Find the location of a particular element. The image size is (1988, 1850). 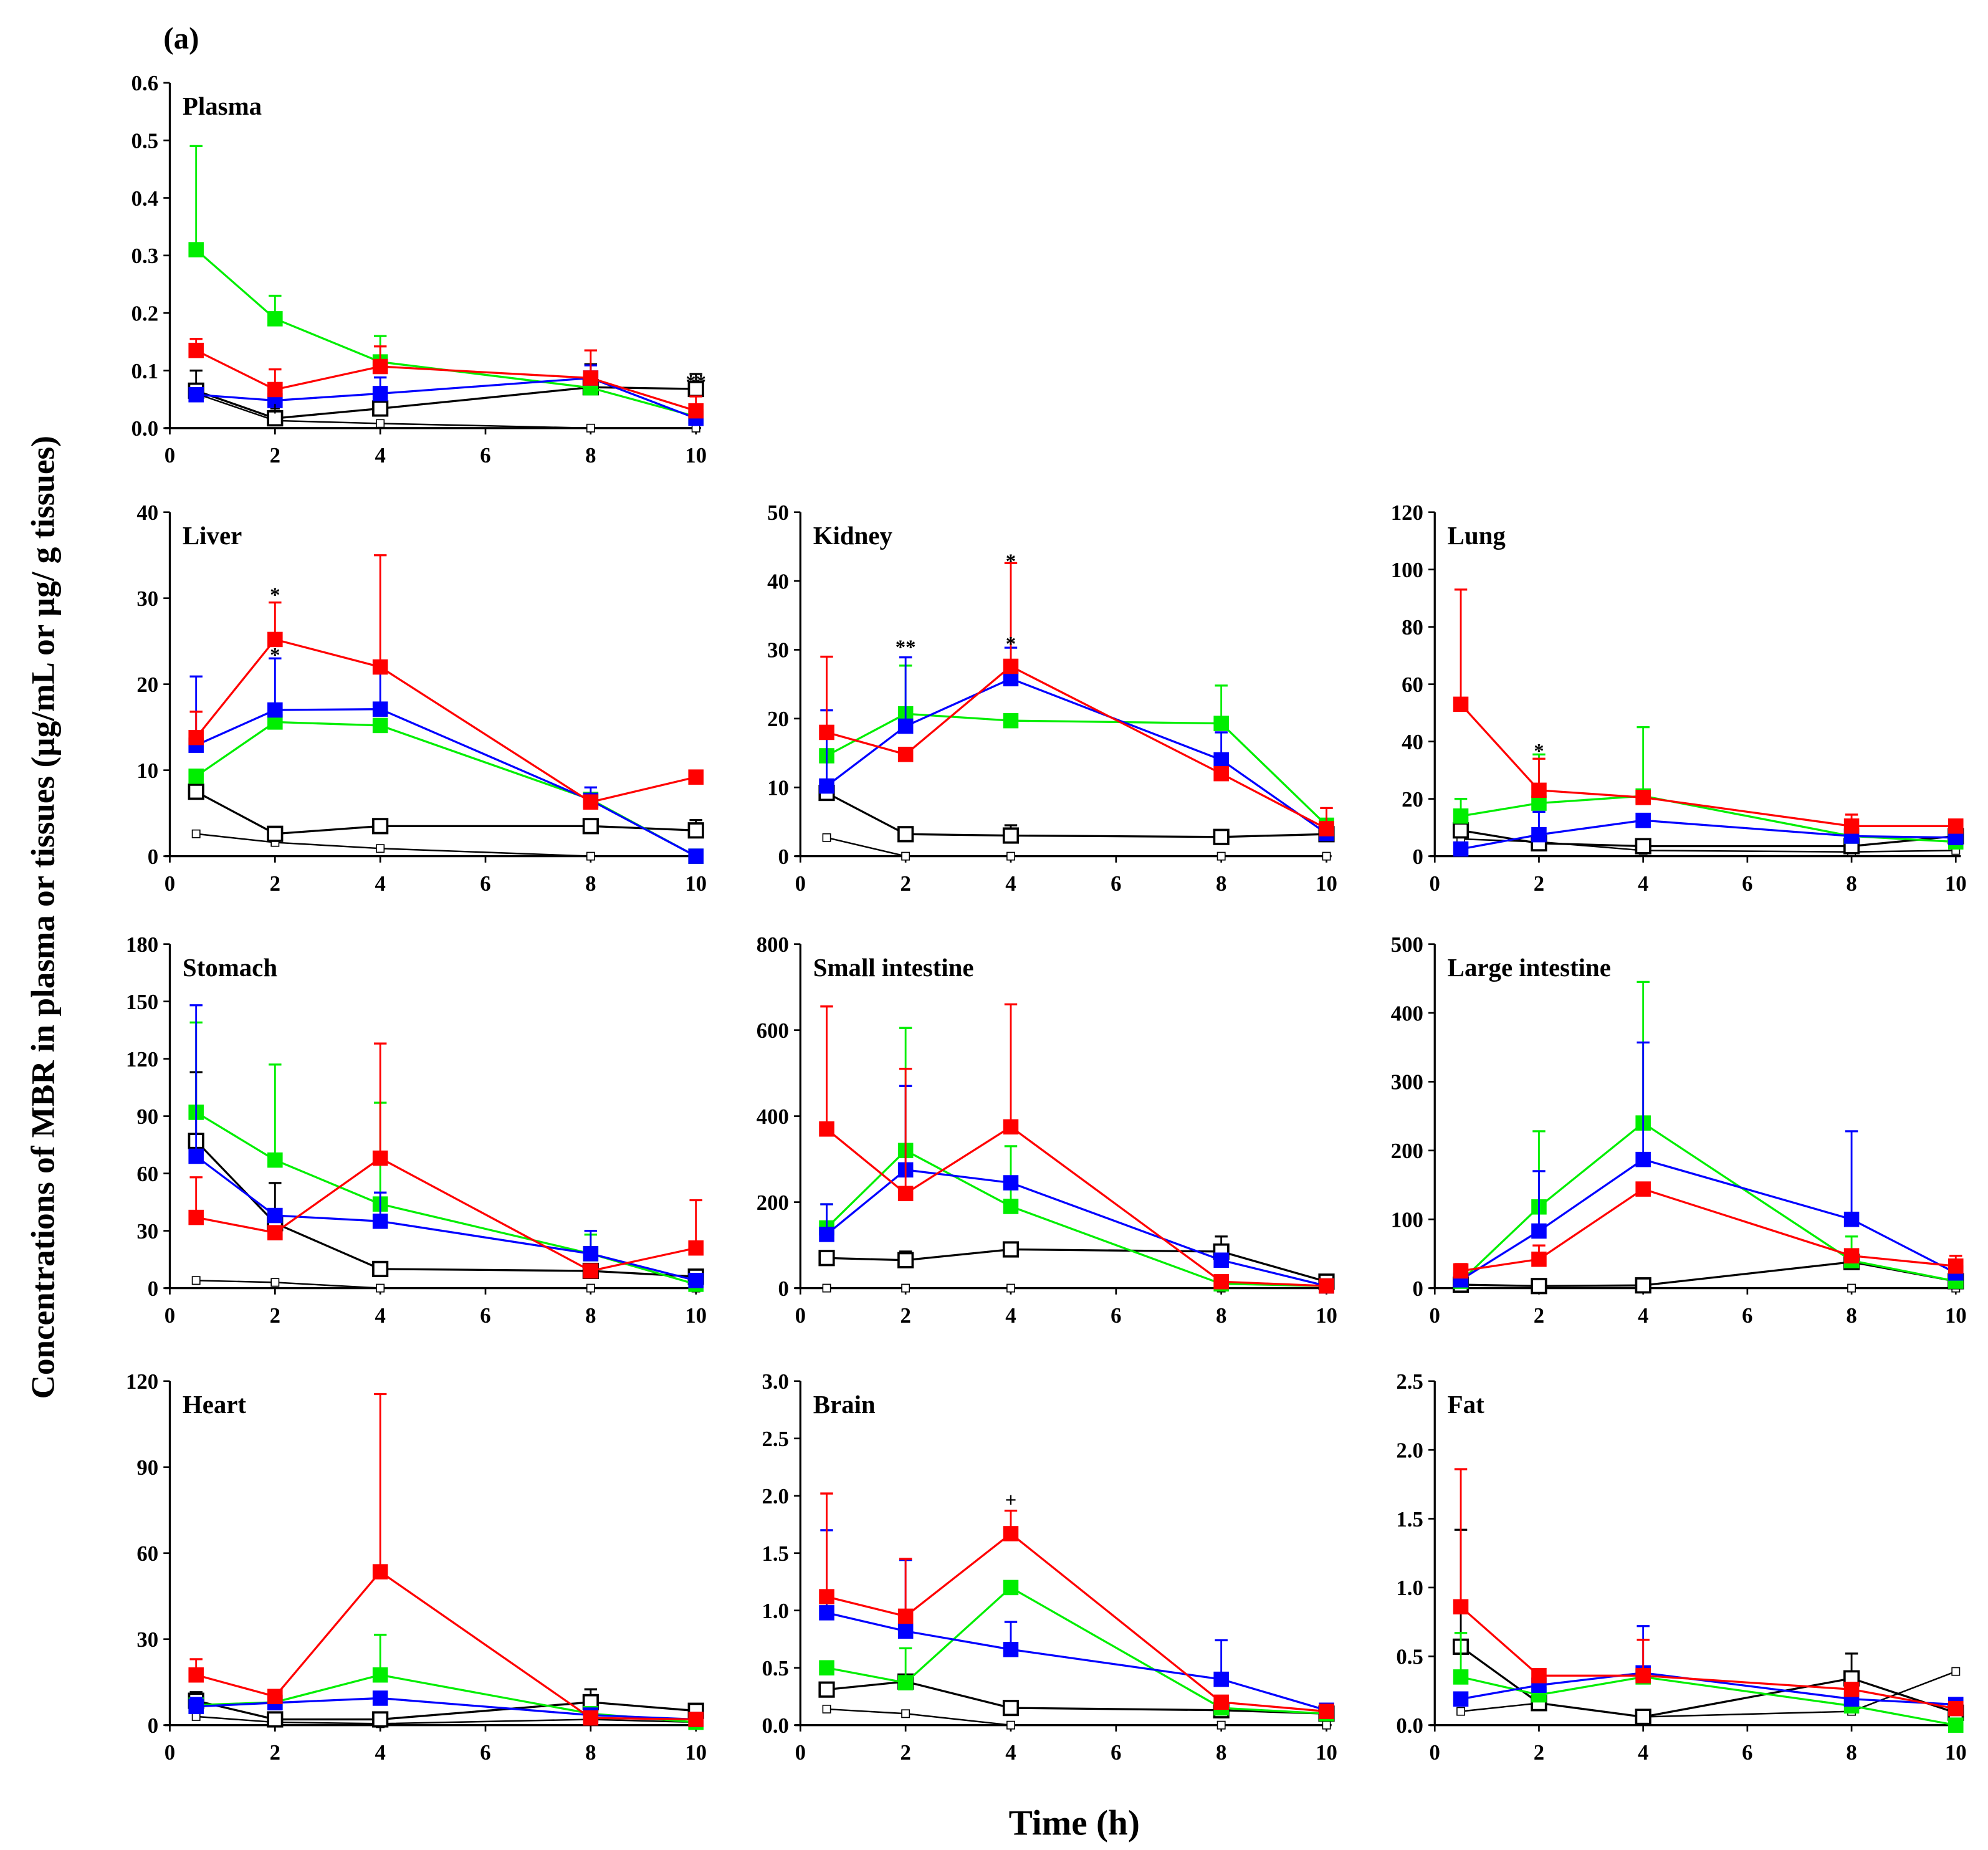

panel-brain: 0.0 0.5 1.0 1.5 2.0 2.5 3.0 0 2 4 6 8 10 Brain + is located at coordinates (1049, 1567).